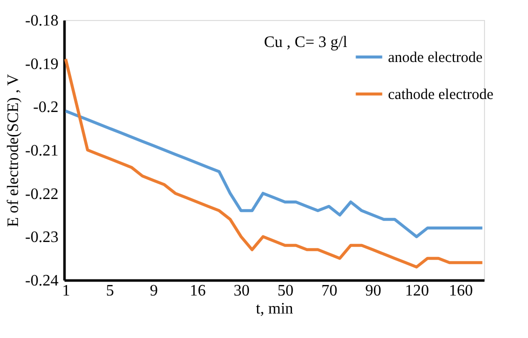 The height and width of the screenshot is (338, 528). Describe the element at coordinates (435, 58) in the screenshot. I see `legend-label: anode electrode` at that location.